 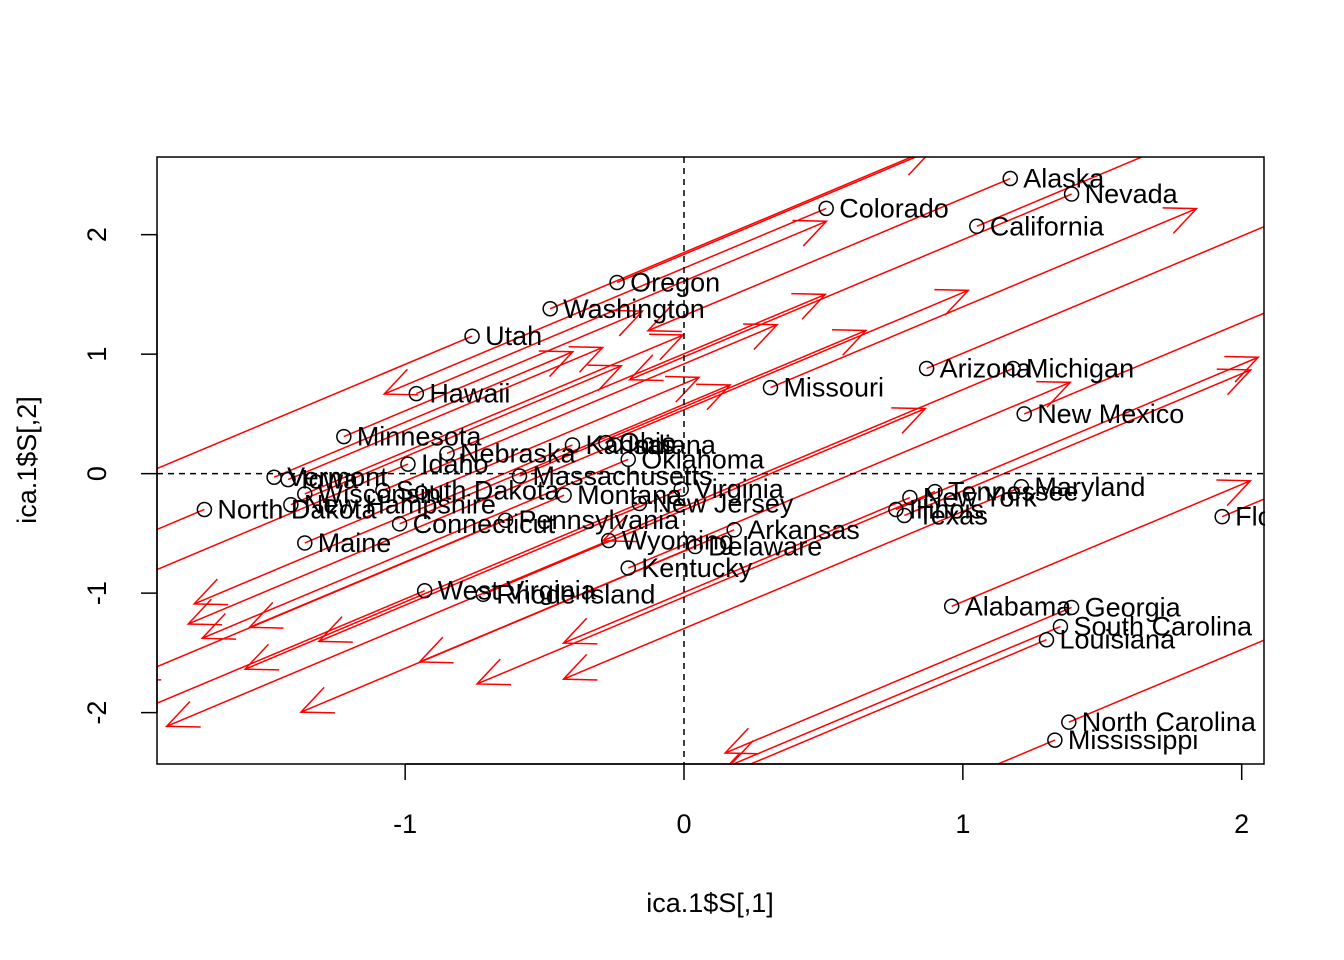 What do you see at coordinates (697, 568) in the screenshot?
I see `point-label: Kentucky` at bounding box center [697, 568].